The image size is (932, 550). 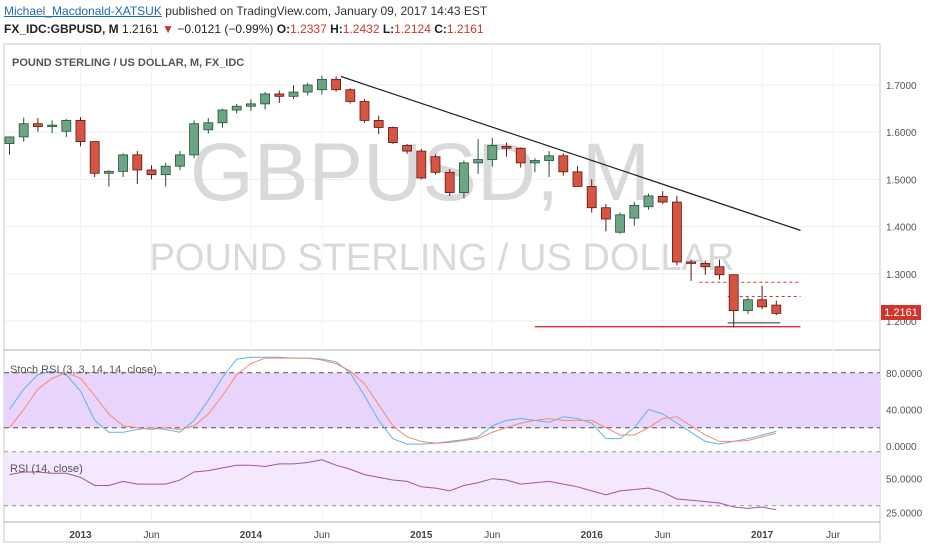 What do you see at coordinates (904, 513) in the screenshot?
I see `rsi-y-tick-label: 25.0000` at bounding box center [904, 513].